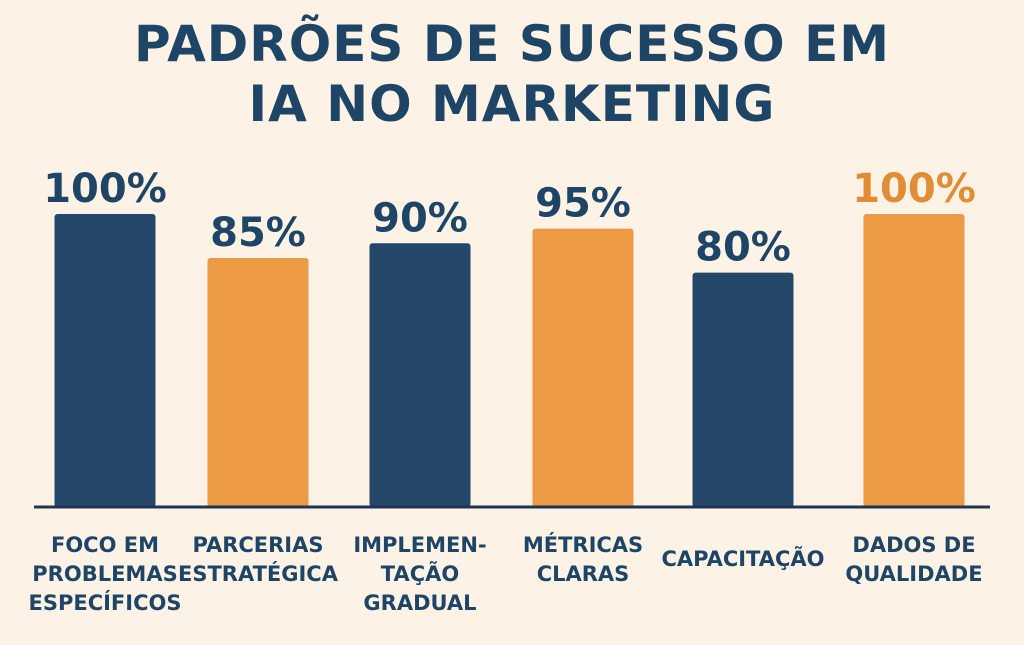 The image size is (1024, 645). I want to click on chart-title-line-2: IA NO MARKETING, so click(512, 104).